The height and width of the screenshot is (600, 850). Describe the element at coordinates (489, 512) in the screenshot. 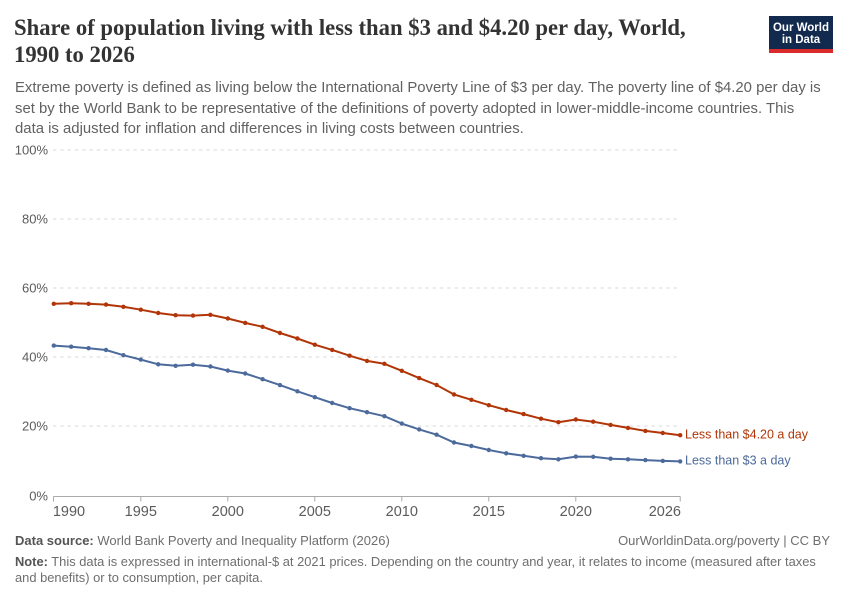

I see `svg-text: 2015` at that location.